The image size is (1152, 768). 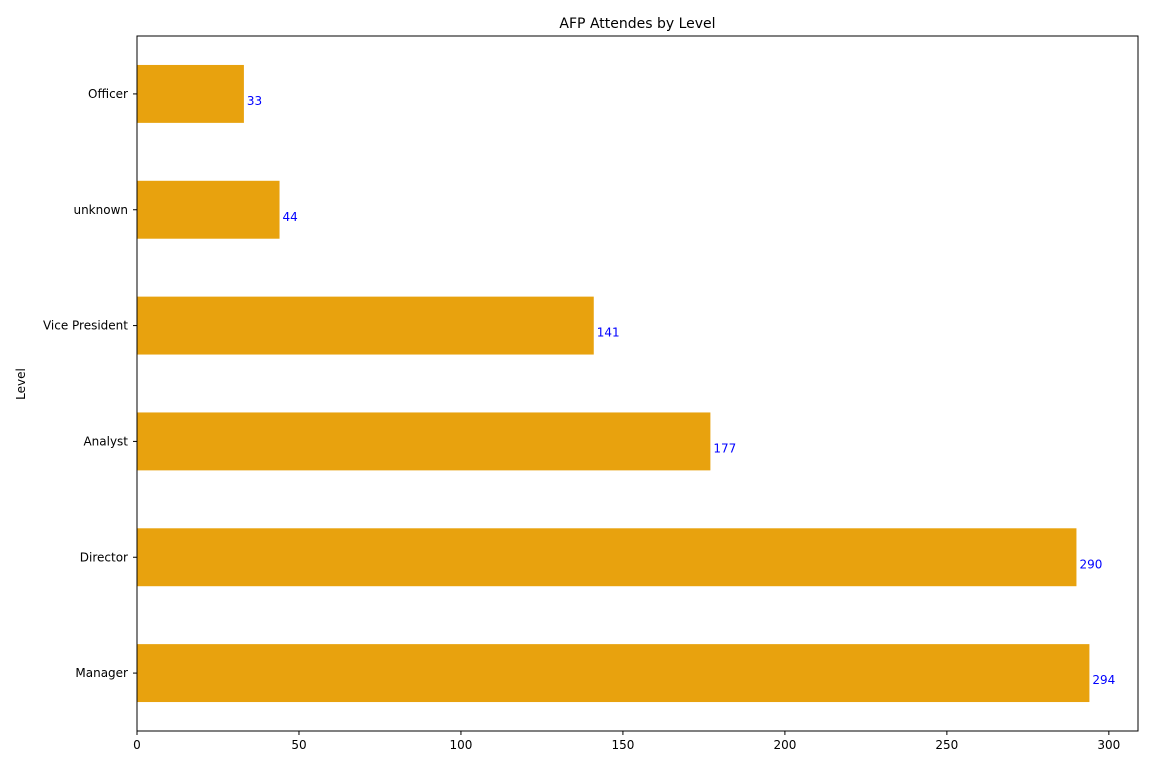 I want to click on bar-director, so click(x=607, y=557).